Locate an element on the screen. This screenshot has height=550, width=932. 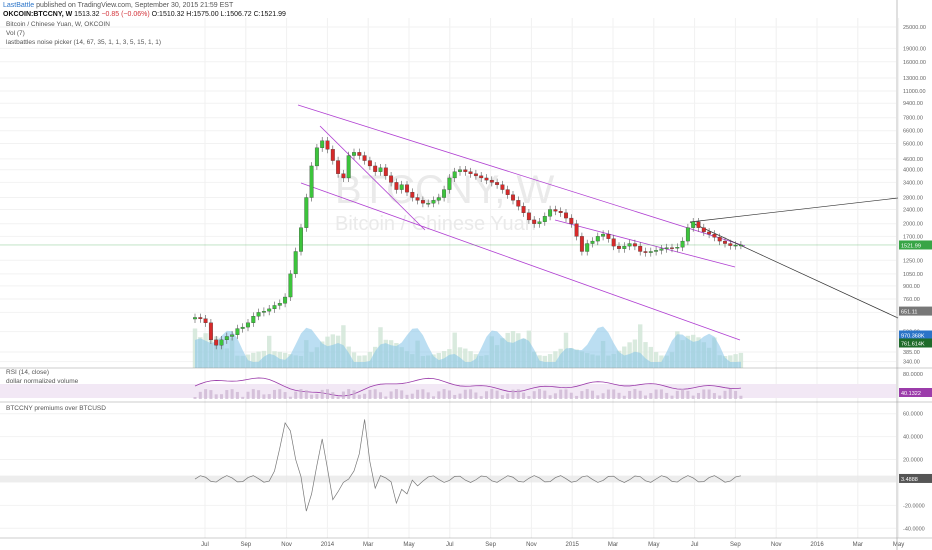
volume-label-2: 761.614K is located at coordinates (913, 345).